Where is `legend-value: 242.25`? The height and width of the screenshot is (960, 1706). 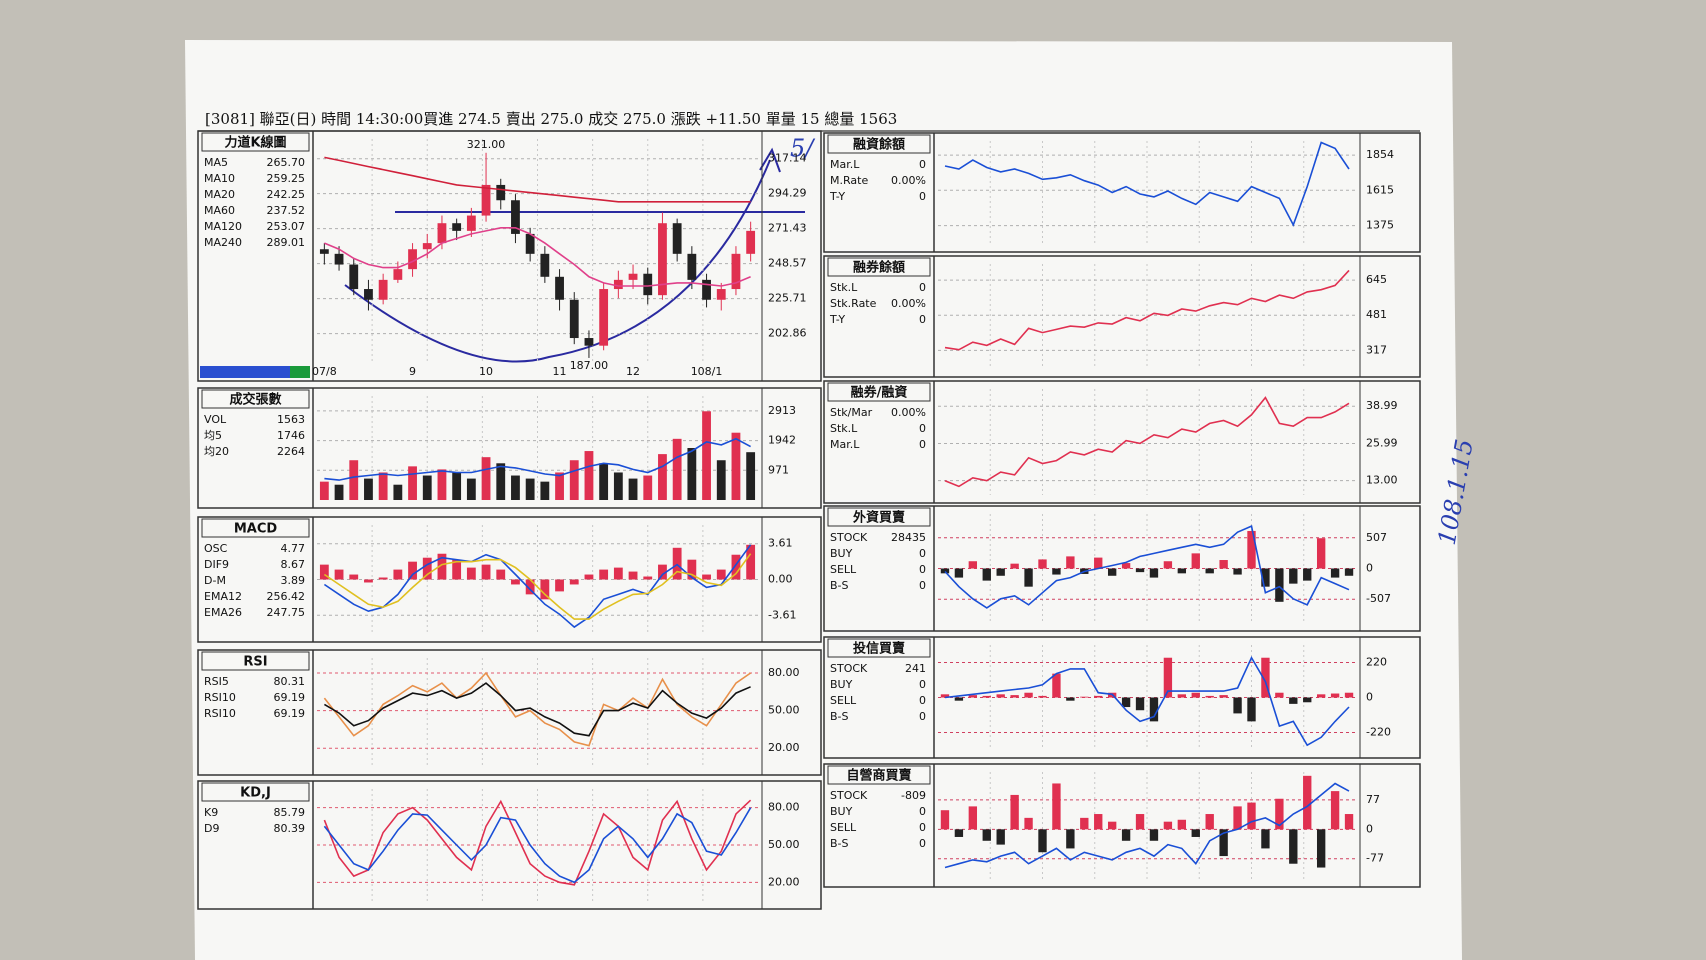
legend-value: 242.25 is located at coordinates (286, 194).